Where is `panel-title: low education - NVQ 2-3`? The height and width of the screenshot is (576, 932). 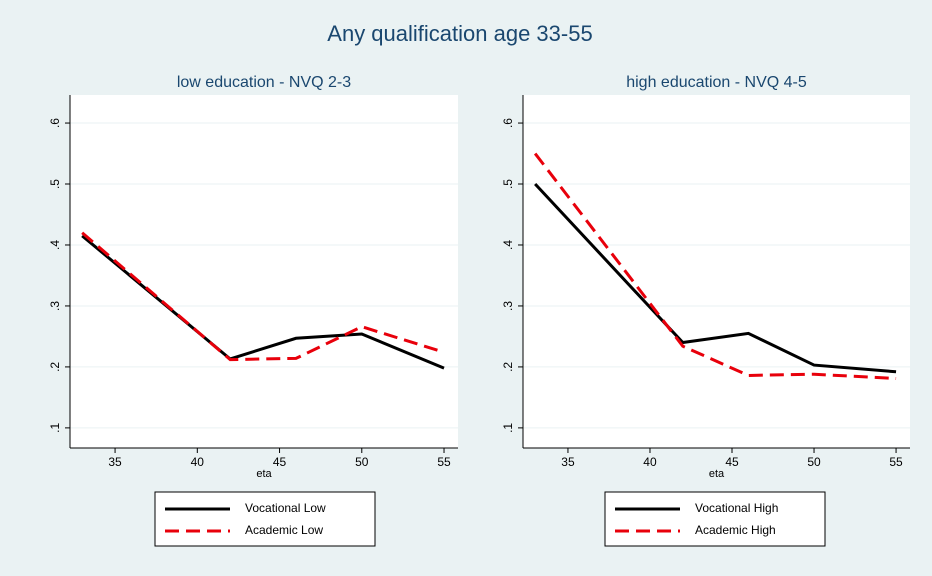
panel-title: low education - NVQ 2-3 is located at coordinates (264, 82).